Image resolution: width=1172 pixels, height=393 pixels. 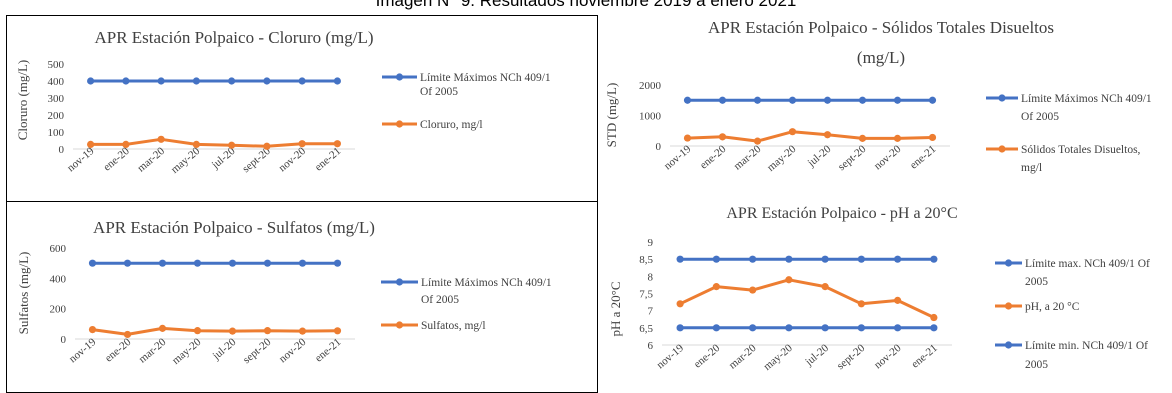 What do you see at coordinates (58, 249) in the screenshot?
I see `y-tick-label: 600` at bounding box center [58, 249].